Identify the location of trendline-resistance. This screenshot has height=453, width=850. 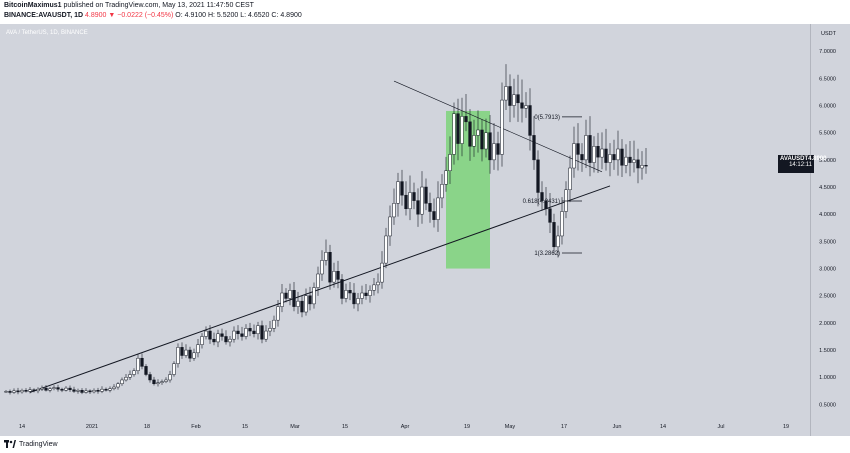
(498, 126).